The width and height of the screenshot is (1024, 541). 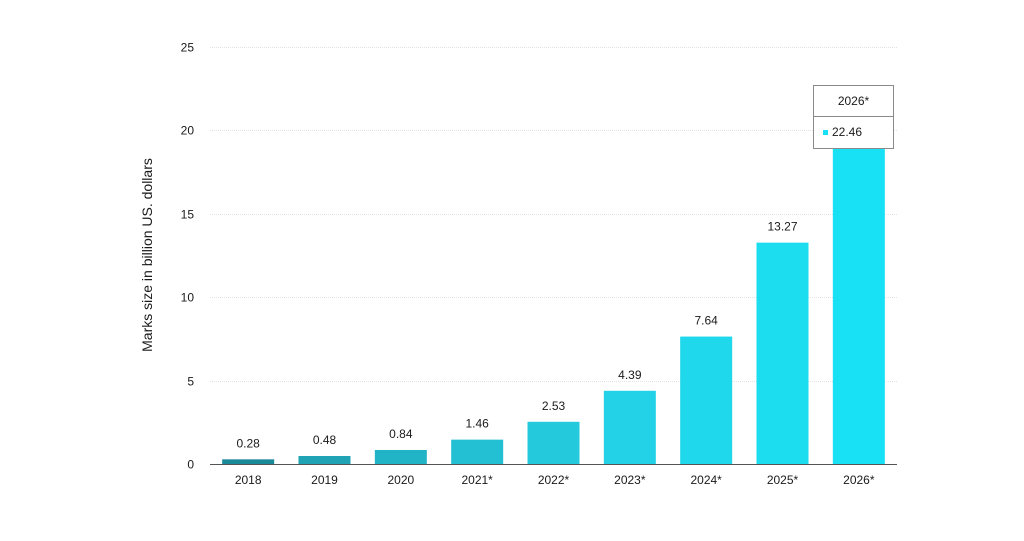 I want to click on y-axis-ticks: 0 5 10 15 20 25, so click(x=188, y=256).